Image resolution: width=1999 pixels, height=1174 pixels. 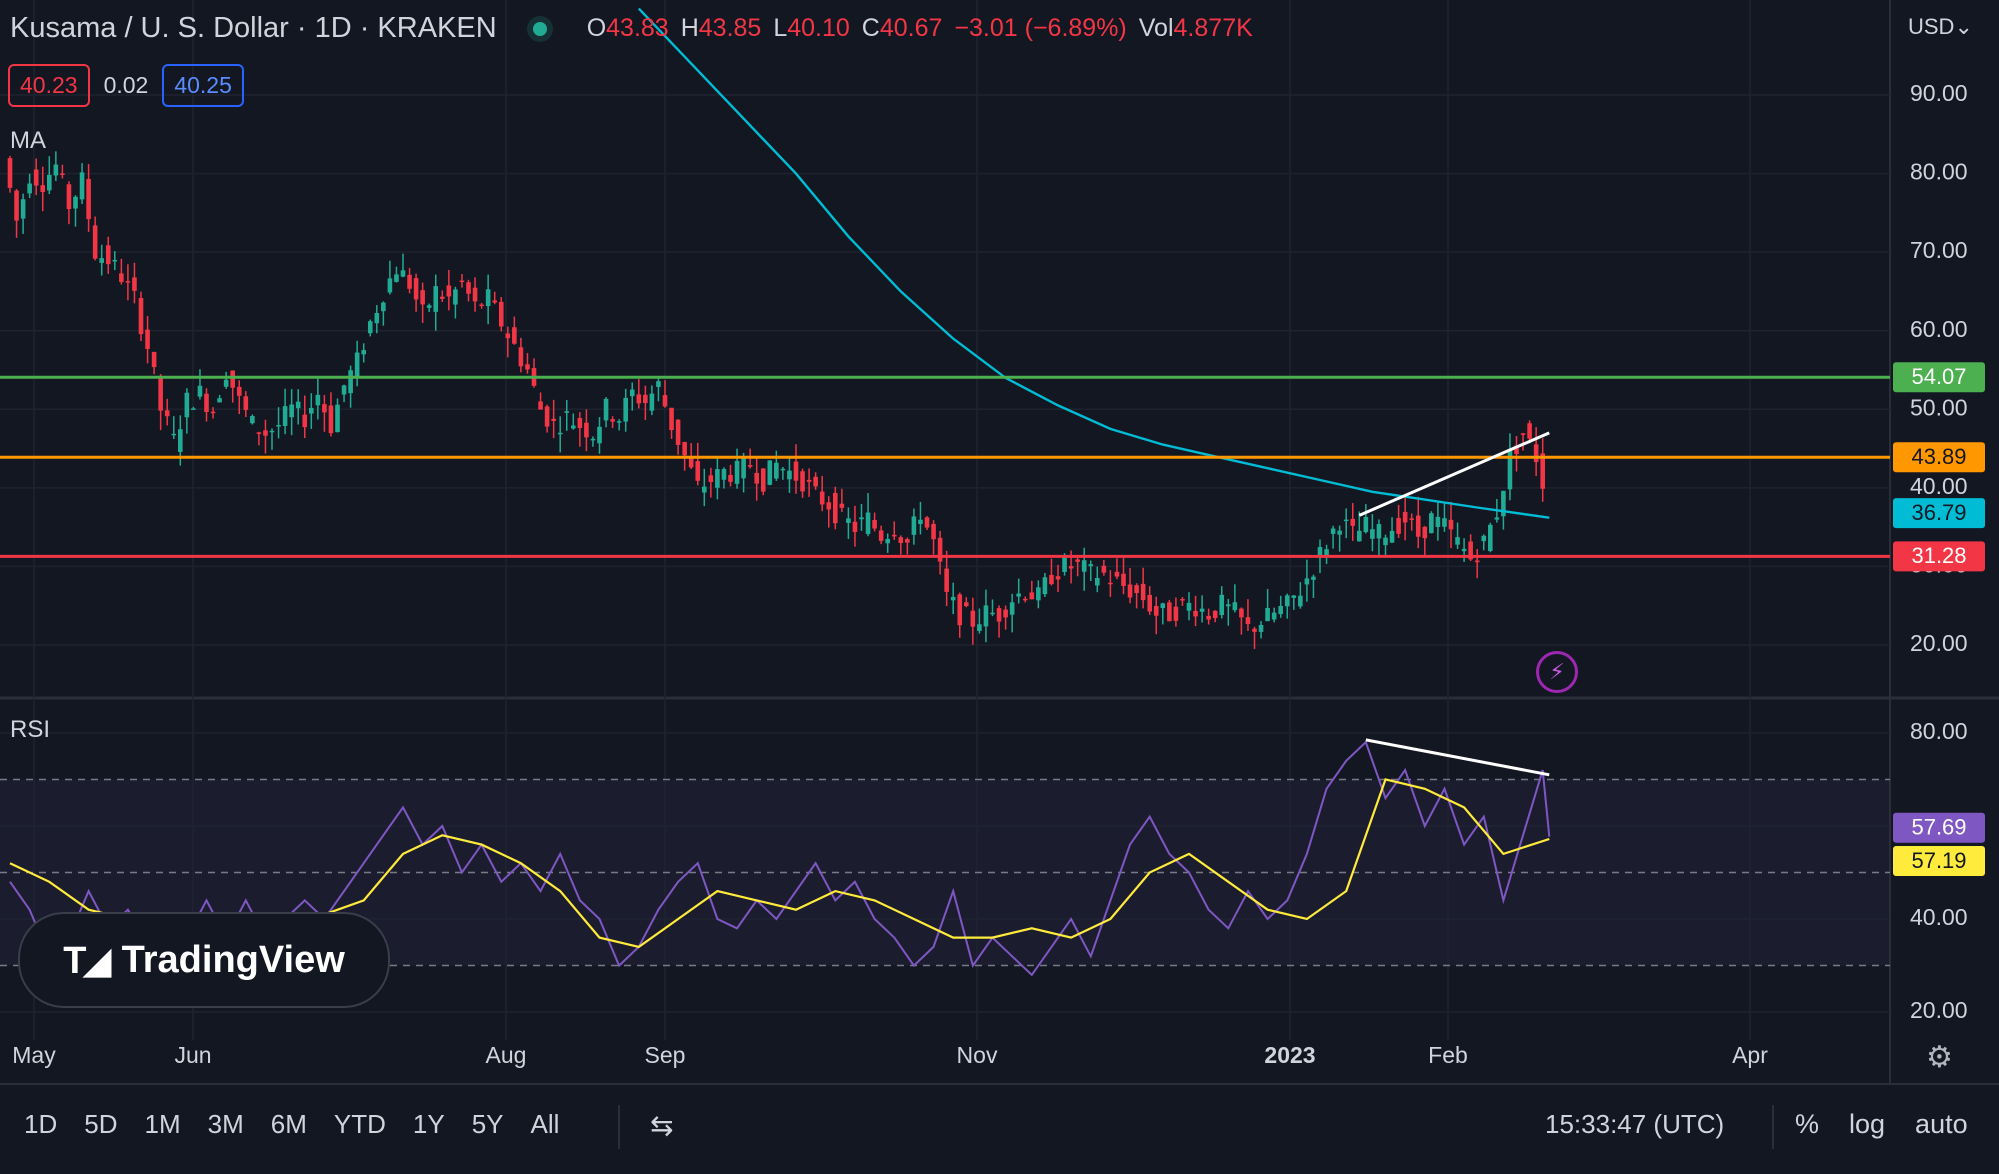 I want to click on range-button-all: All, so click(x=545, y=1124).